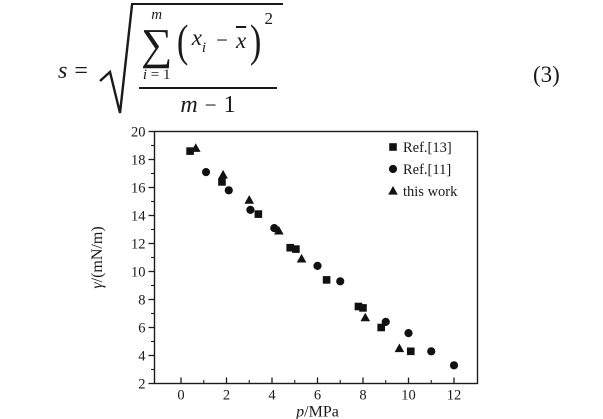 This screenshot has height=419, width=603. I want to click on y-tick-label: 10, so click(138, 273).